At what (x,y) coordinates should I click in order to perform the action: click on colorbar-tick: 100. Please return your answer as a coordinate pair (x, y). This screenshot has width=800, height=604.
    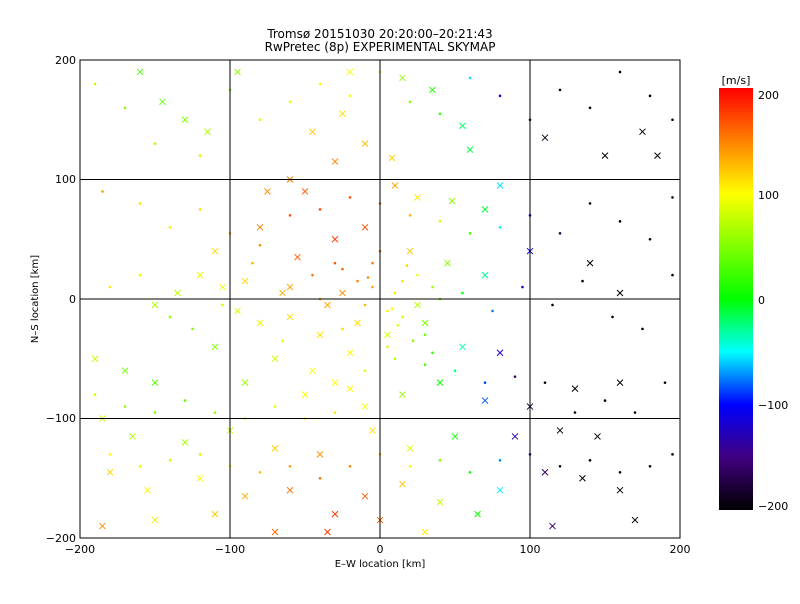
    Looking at the image, I should click on (768, 195).